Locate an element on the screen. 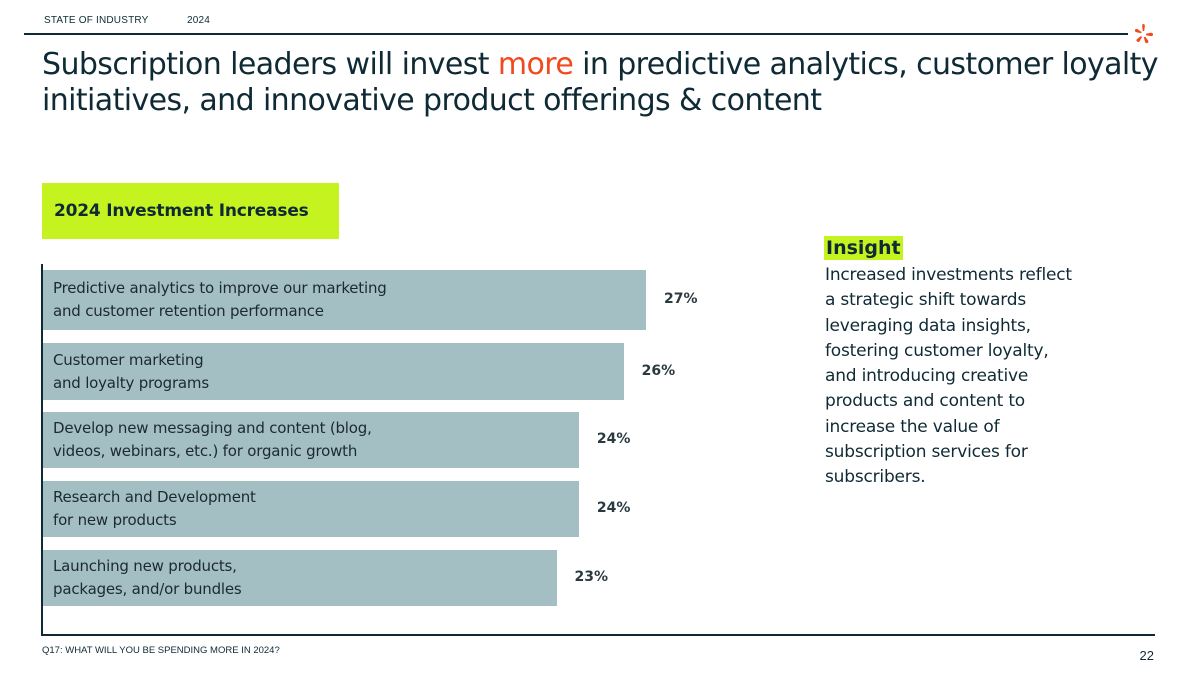 The image size is (1200, 675). bar-value-2: 26% is located at coordinates (658, 370).